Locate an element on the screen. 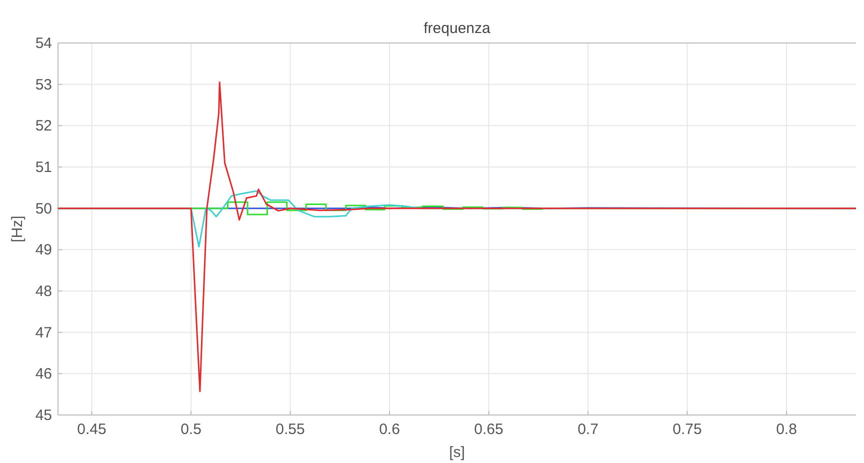 Image resolution: width=864 pixels, height=463 pixels. x-axis-title: [s] is located at coordinates (457, 452).